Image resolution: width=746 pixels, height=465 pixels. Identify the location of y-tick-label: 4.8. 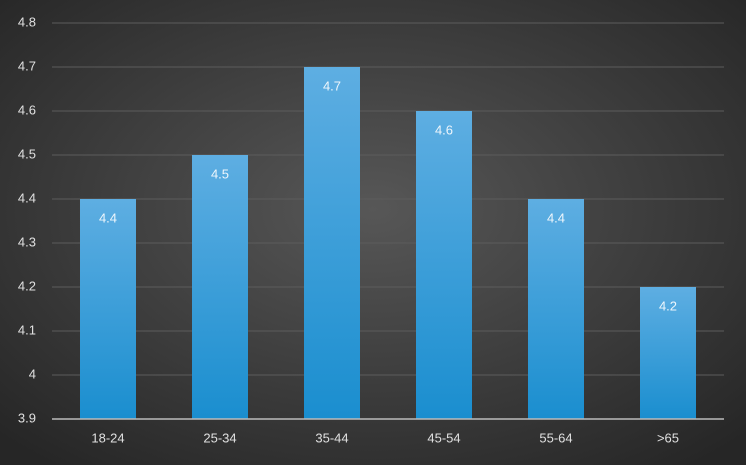
(27, 21).